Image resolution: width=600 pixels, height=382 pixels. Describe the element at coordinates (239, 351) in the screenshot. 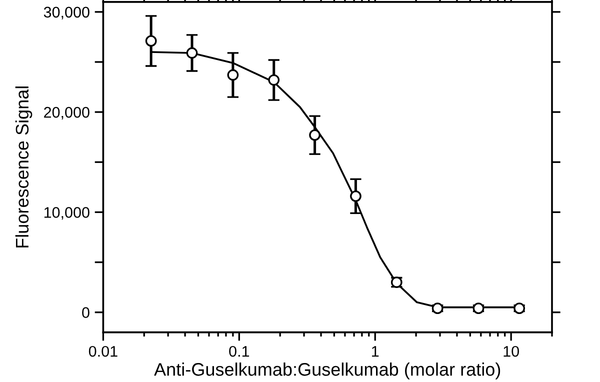

I see `x-tick-label: 0.1` at that location.